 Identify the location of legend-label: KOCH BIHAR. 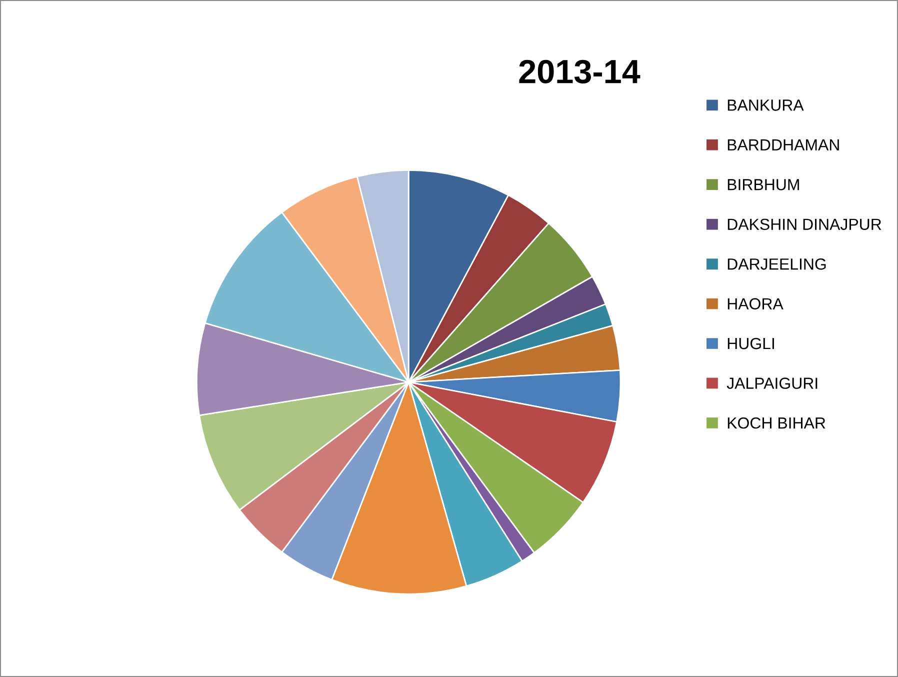
(777, 423).